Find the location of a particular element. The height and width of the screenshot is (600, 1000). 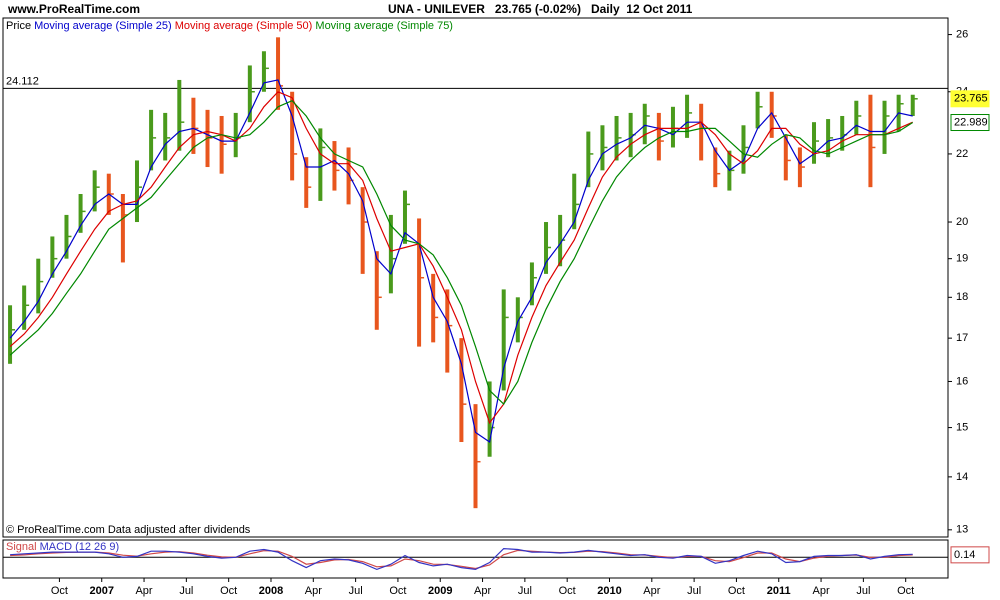

legend: Signal MACD (12 26 9) is located at coordinates (62, 547).